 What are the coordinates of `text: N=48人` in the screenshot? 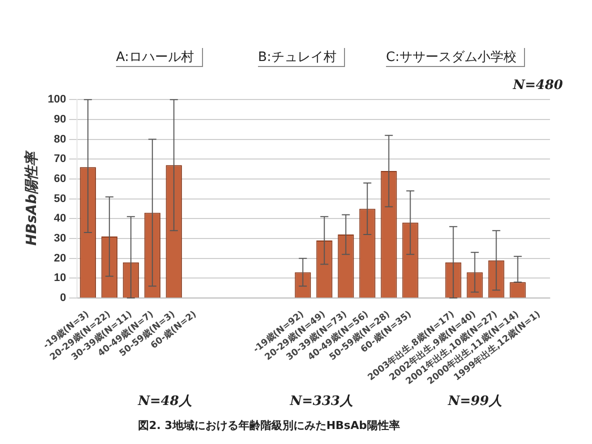 It's located at (165, 401).